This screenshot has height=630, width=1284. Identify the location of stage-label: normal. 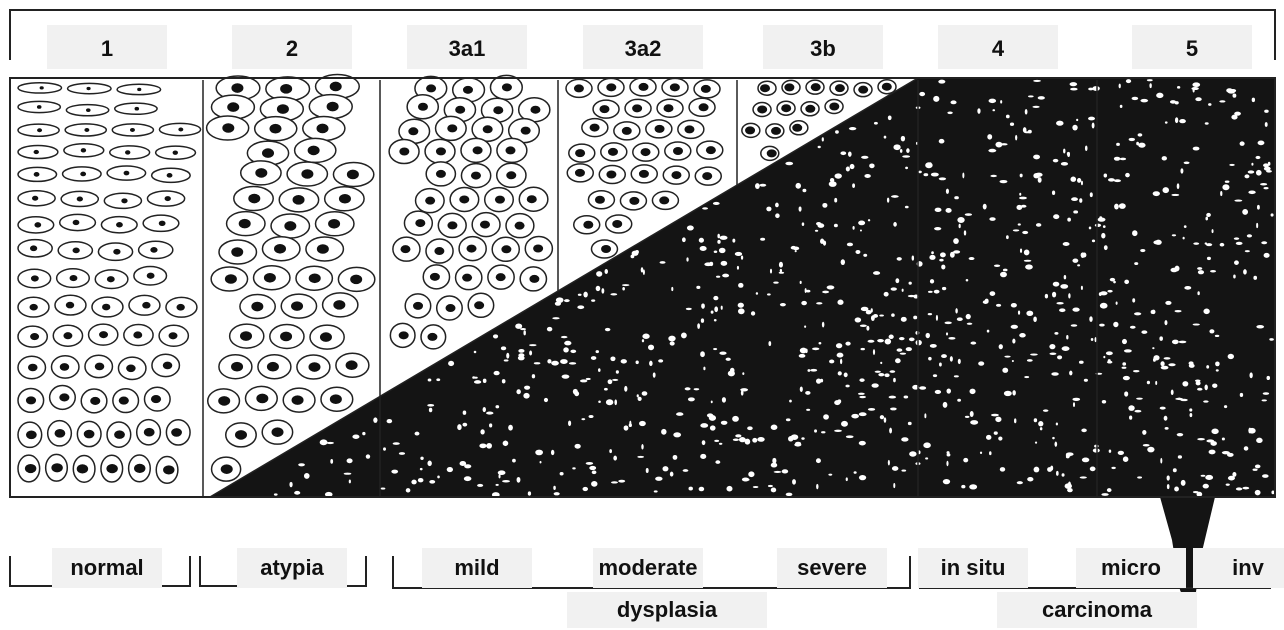
(106, 567).